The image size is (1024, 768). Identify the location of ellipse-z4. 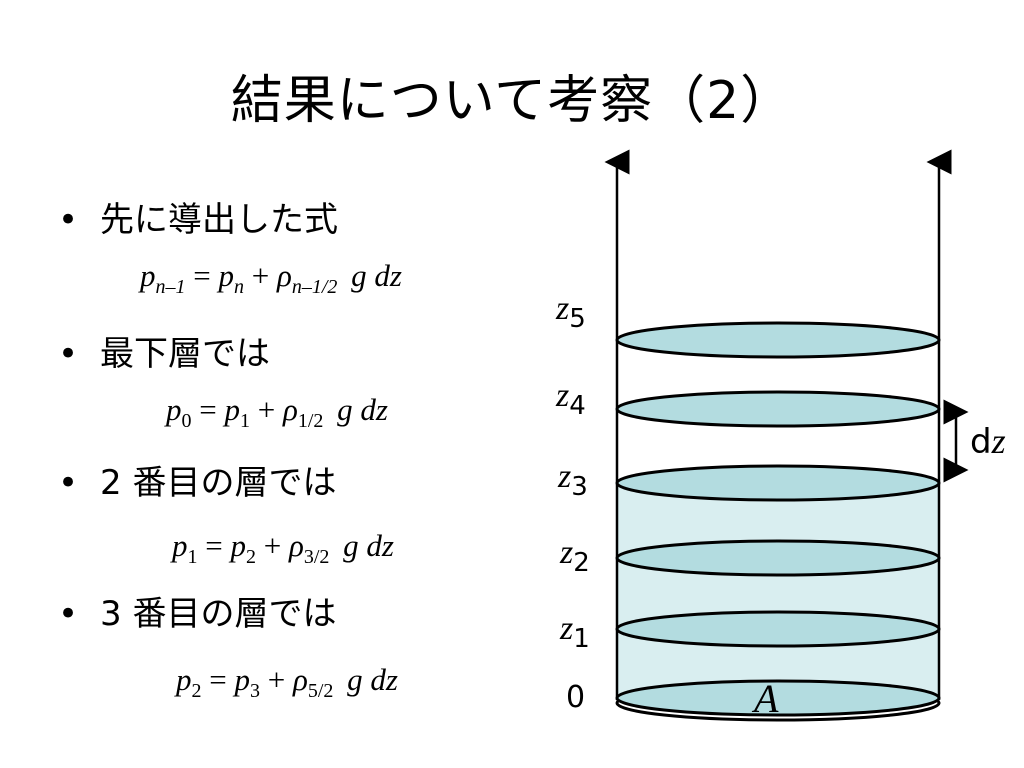
(778, 409).